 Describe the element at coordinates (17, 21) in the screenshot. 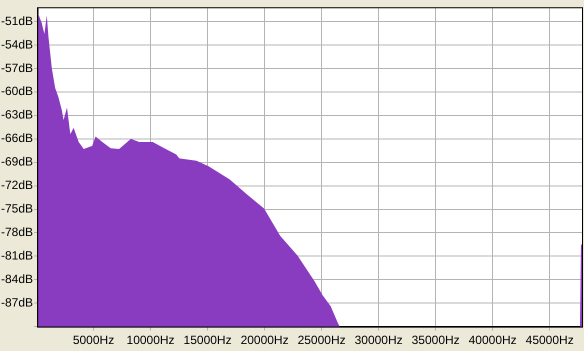

I see `y-tick-label: -51dB` at that location.